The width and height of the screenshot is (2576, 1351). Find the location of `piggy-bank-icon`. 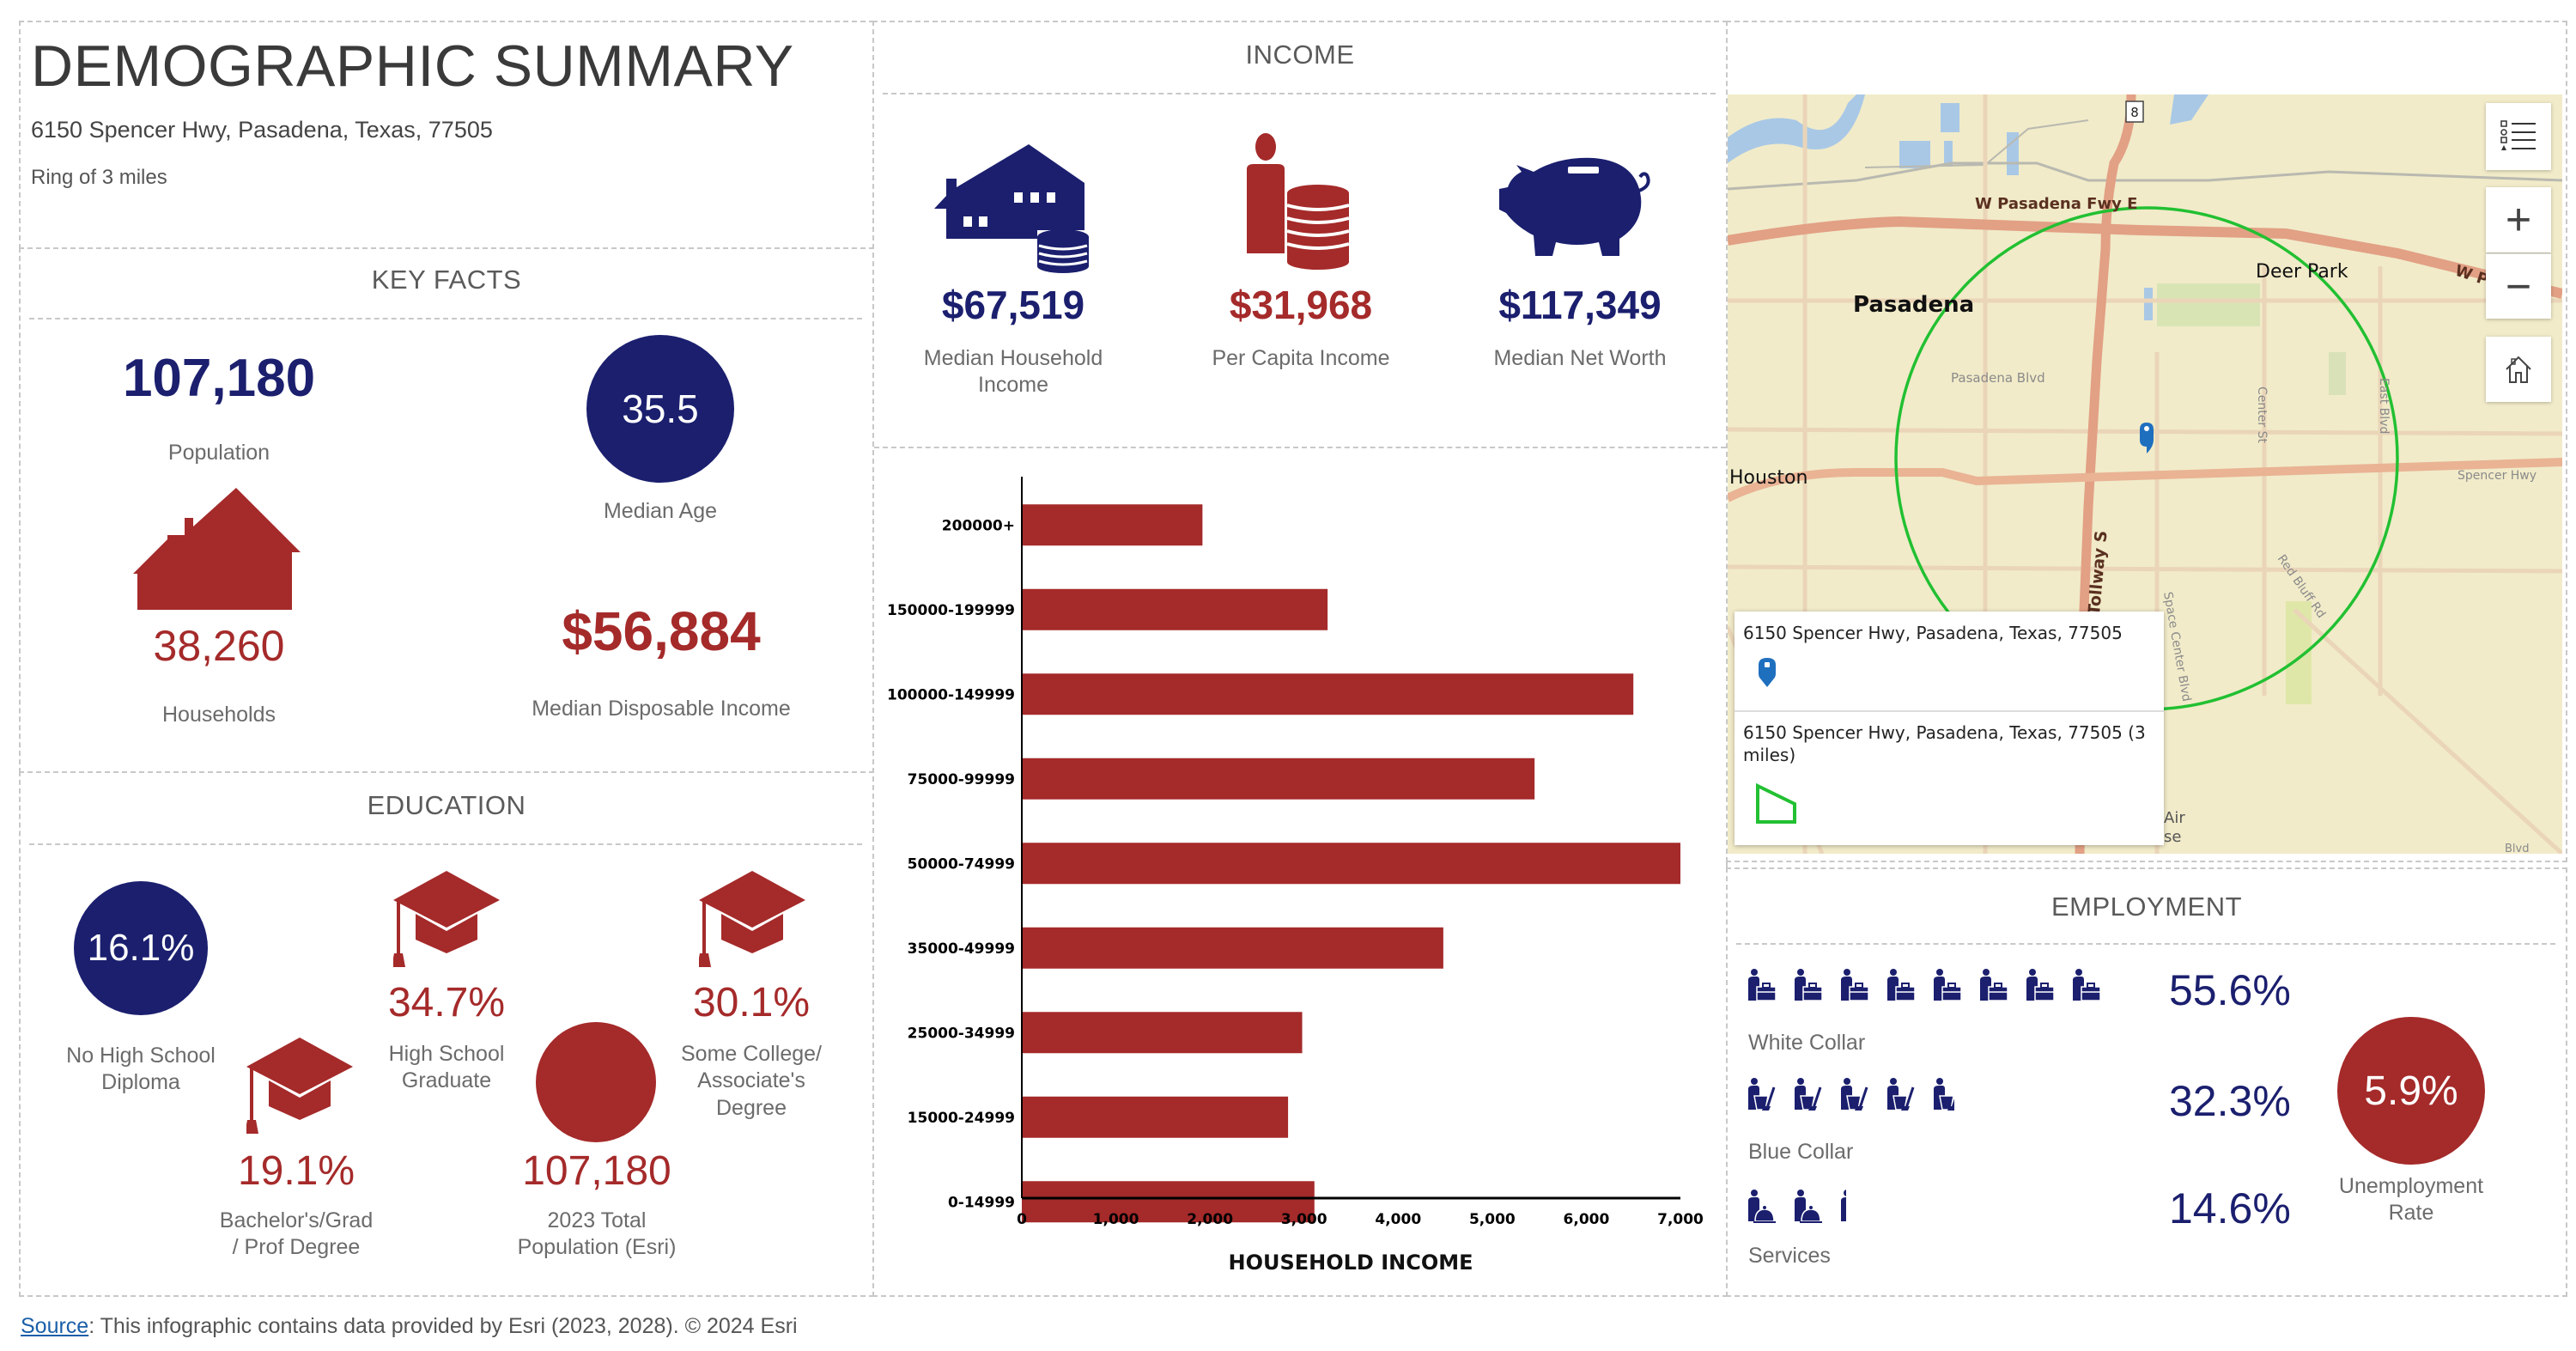

piggy-bank-icon is located at coordinates (1575, 206).